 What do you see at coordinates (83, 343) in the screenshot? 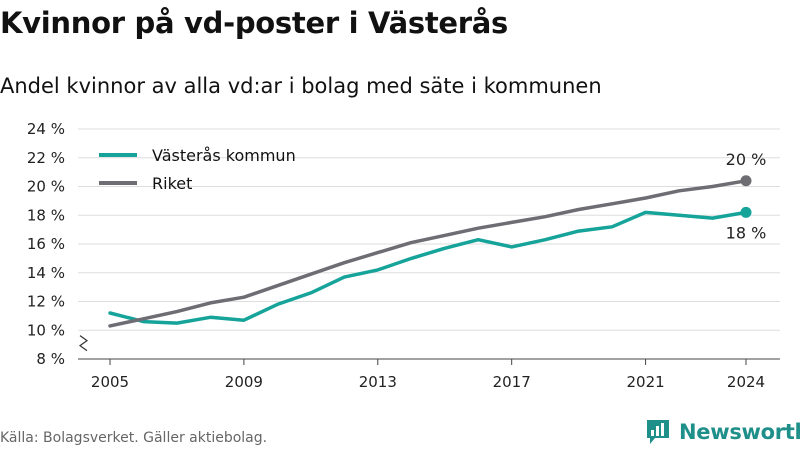
I see `axis-break-icon` at bounding box center [83, 343].